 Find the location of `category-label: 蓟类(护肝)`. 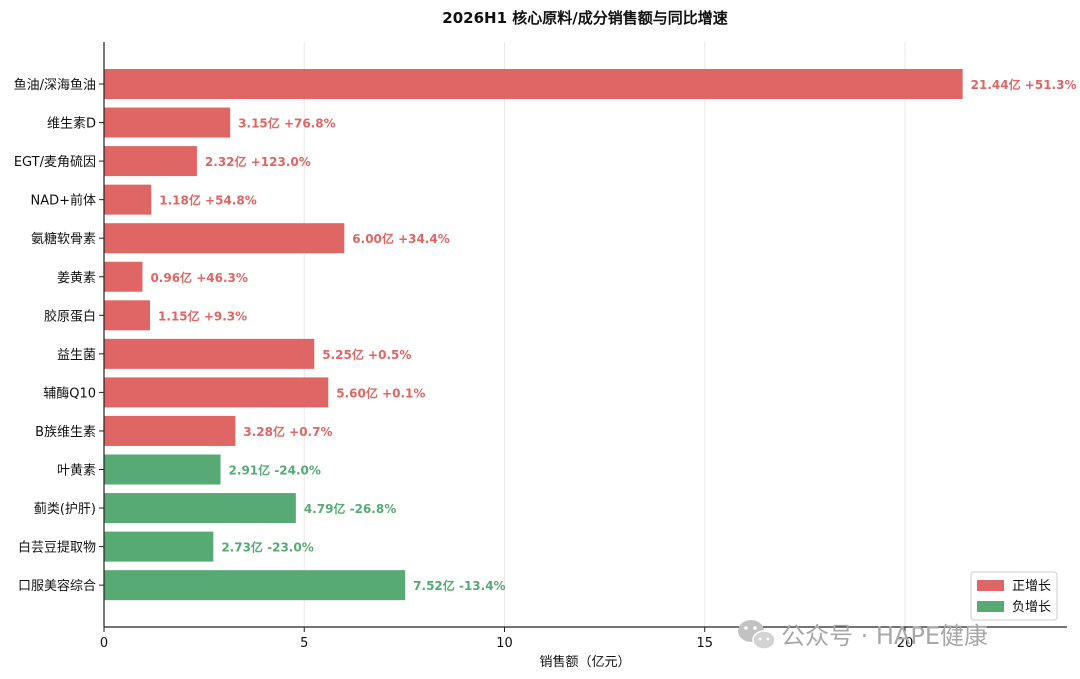

category-label: 蓟类(护肝) is located at coordinates (65, 509).